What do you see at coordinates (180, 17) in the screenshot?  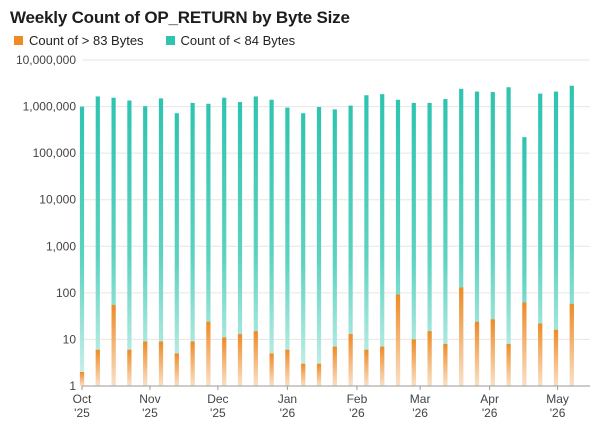 I see `chart-title: Weekly Count of OP_RETURN by Byte Size` at bounding box center [180, 17].